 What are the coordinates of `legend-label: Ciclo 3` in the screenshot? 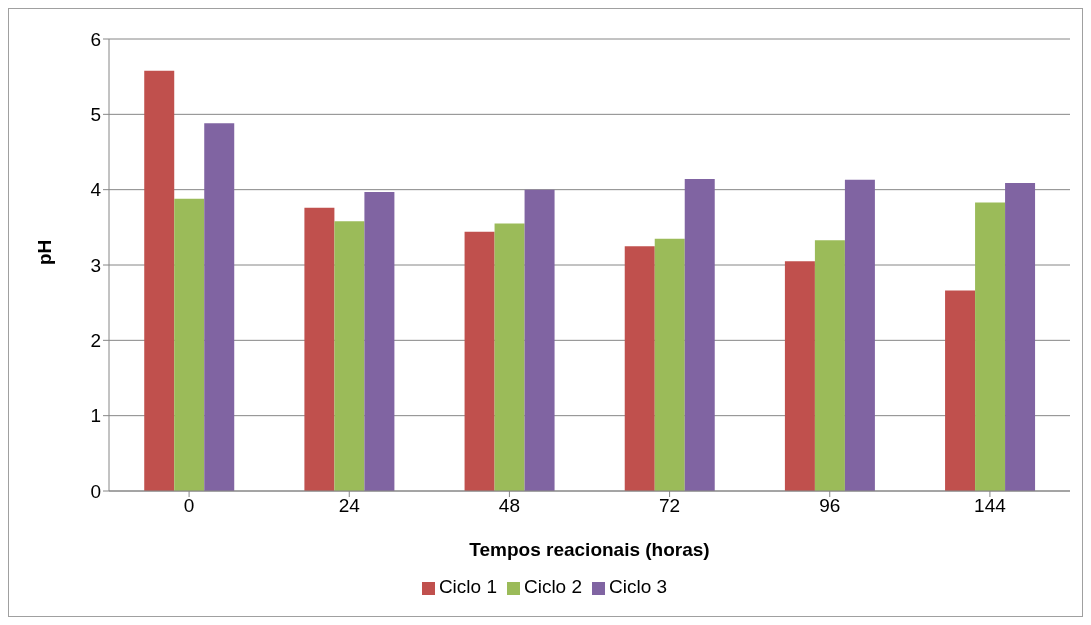 It's located at (638, 586).